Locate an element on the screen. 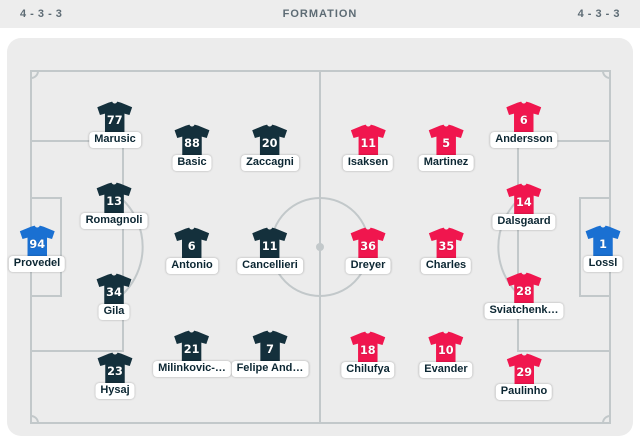  player-antonio: 6 Antonio is located at coordinates (192, 250).